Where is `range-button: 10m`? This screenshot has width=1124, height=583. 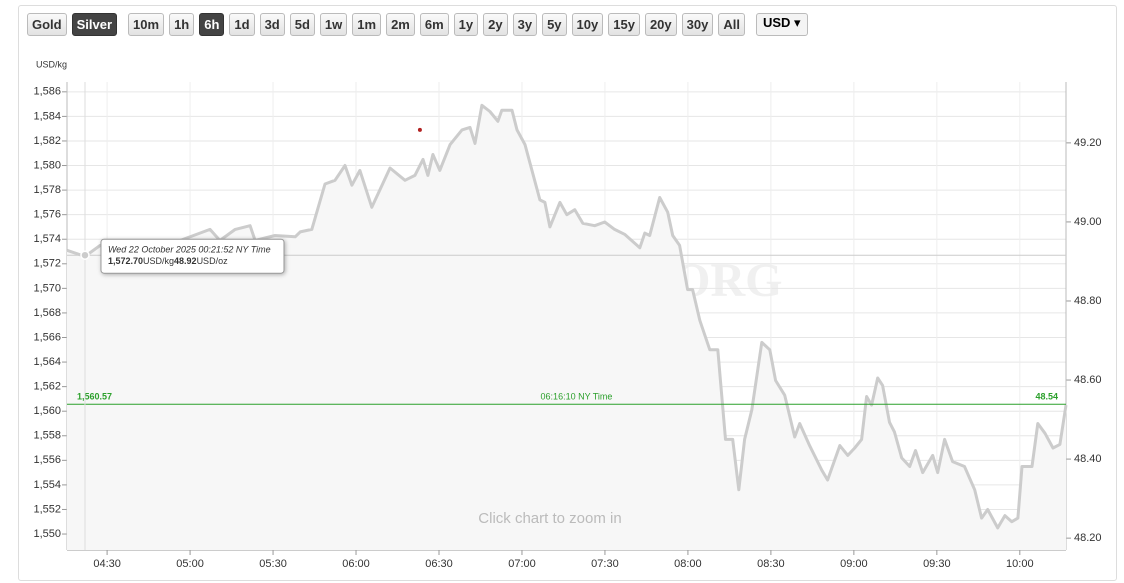 range-button: 10m is located at coordinates (146, 24).